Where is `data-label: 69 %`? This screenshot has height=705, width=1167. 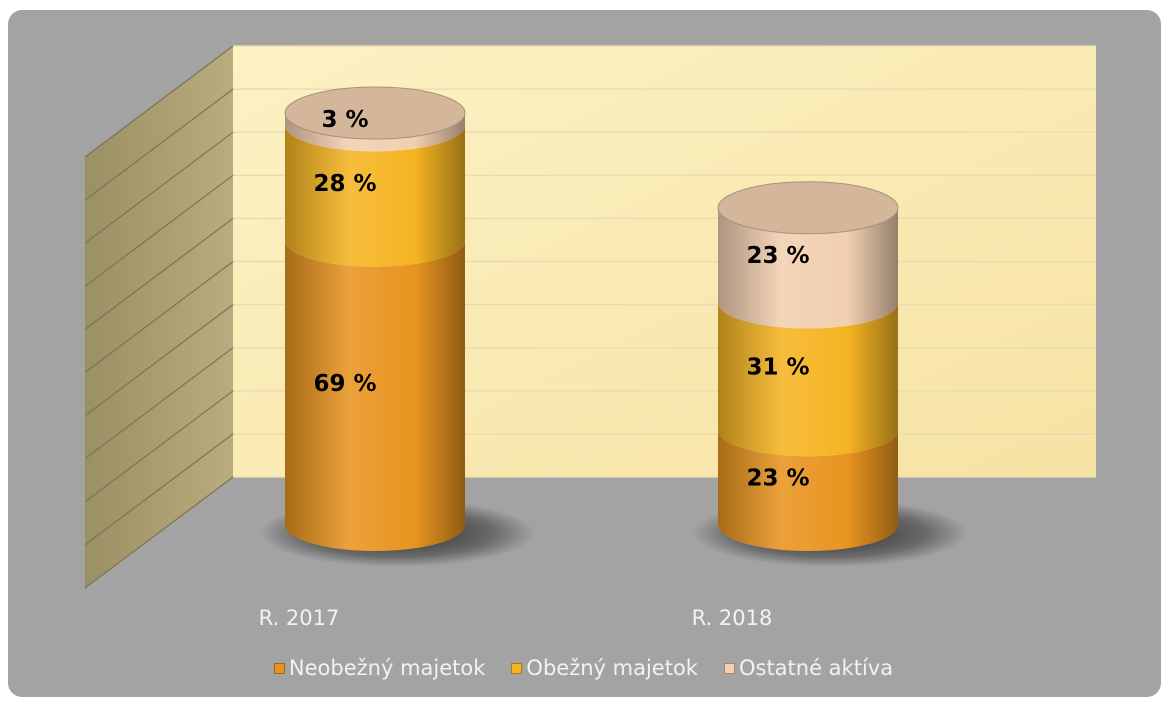 data-label: 69 % is located at coordinates (344, 384).